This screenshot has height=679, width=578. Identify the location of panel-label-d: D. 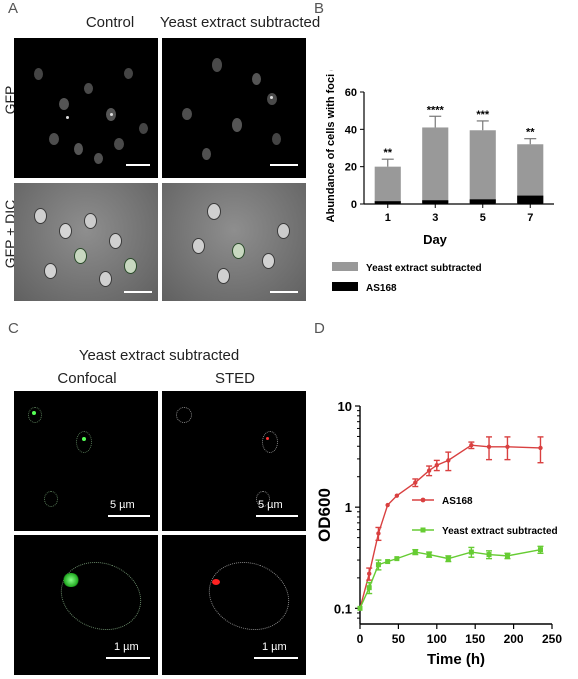
(319, 328).